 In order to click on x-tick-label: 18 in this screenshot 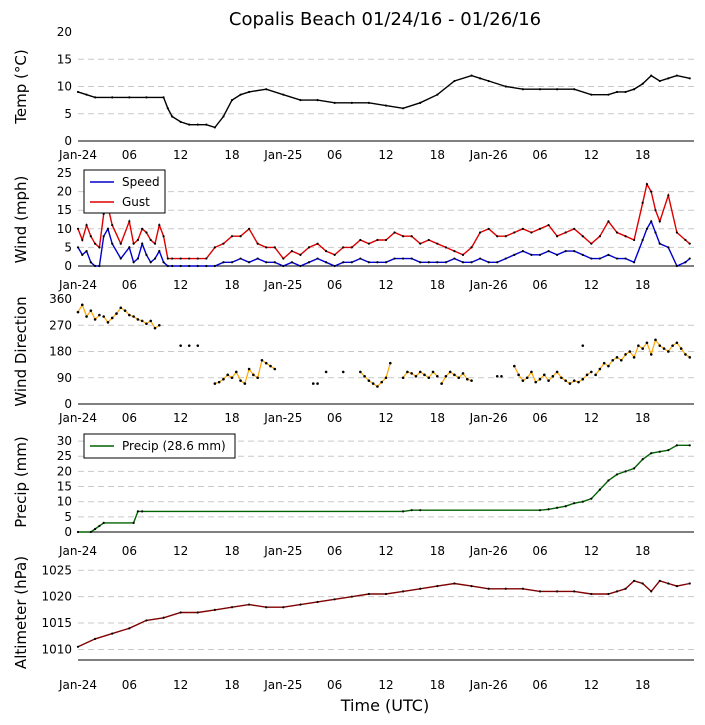, I will do `click(437, 155)`.